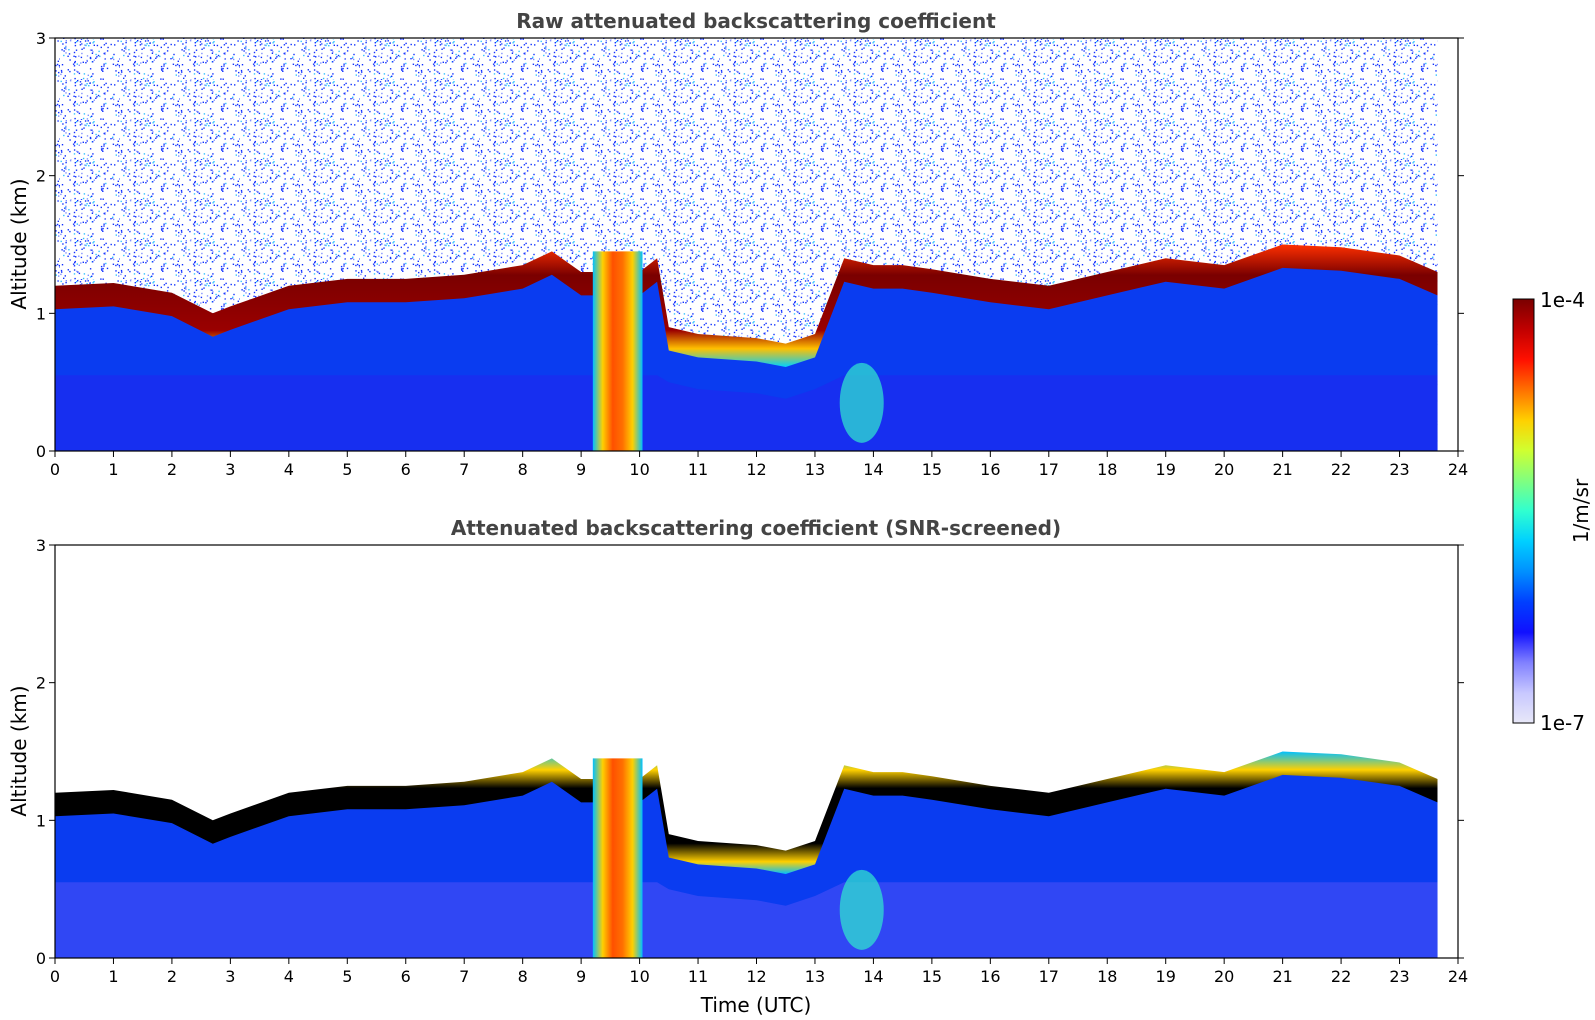 This screenshot has height=1020, width=1595. Describe the element at coordinates (756, 1005) in the screenshot. I see `x-axis-label: Time (UTC)` at that location.